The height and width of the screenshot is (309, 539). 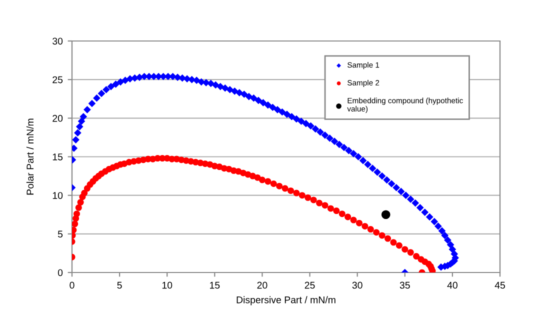 I want to click on x-tick-label: 0, so click(x=72, y=285).